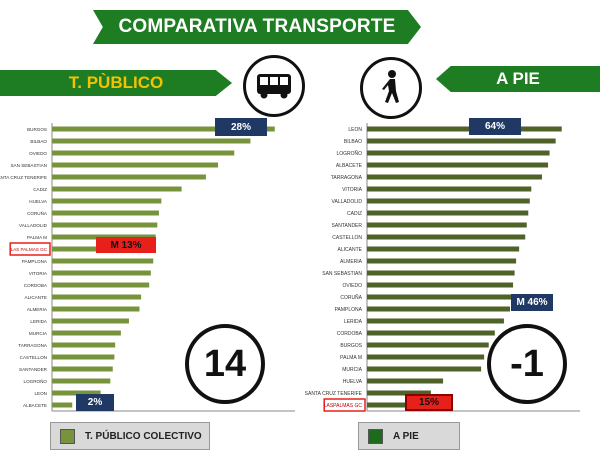 Image resolution: width=600 pixels, height=450 pixels. Describe the element at coordinates (36, 381) in the screenshot. I see `category-label-21: LOGROÑO` at that location.